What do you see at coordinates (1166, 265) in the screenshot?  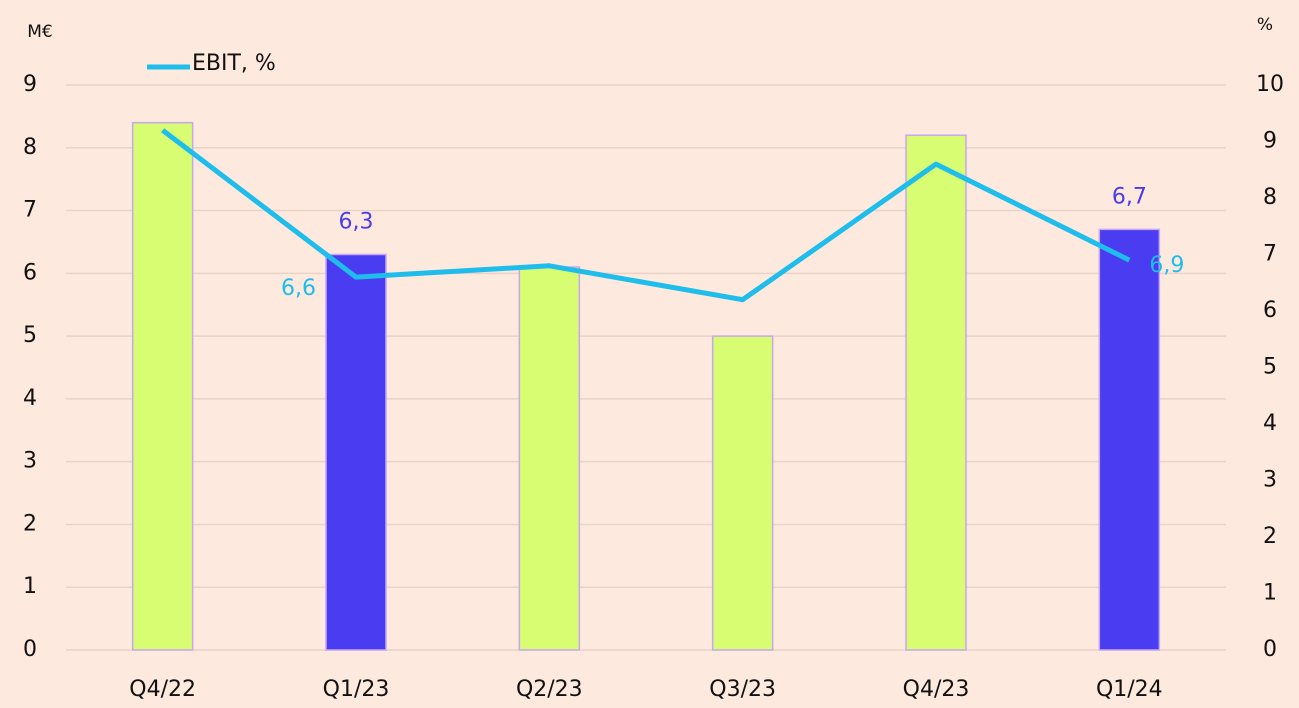 I see `line-value-label: 6,9` at bounding box center [1166, 265].